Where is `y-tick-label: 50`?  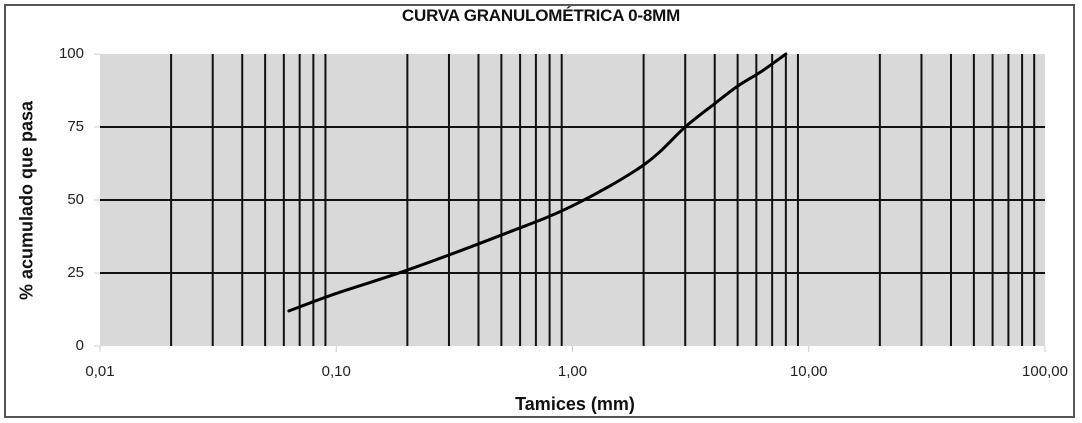
y-tick-label: 50 is located at coordinates (75, 199).